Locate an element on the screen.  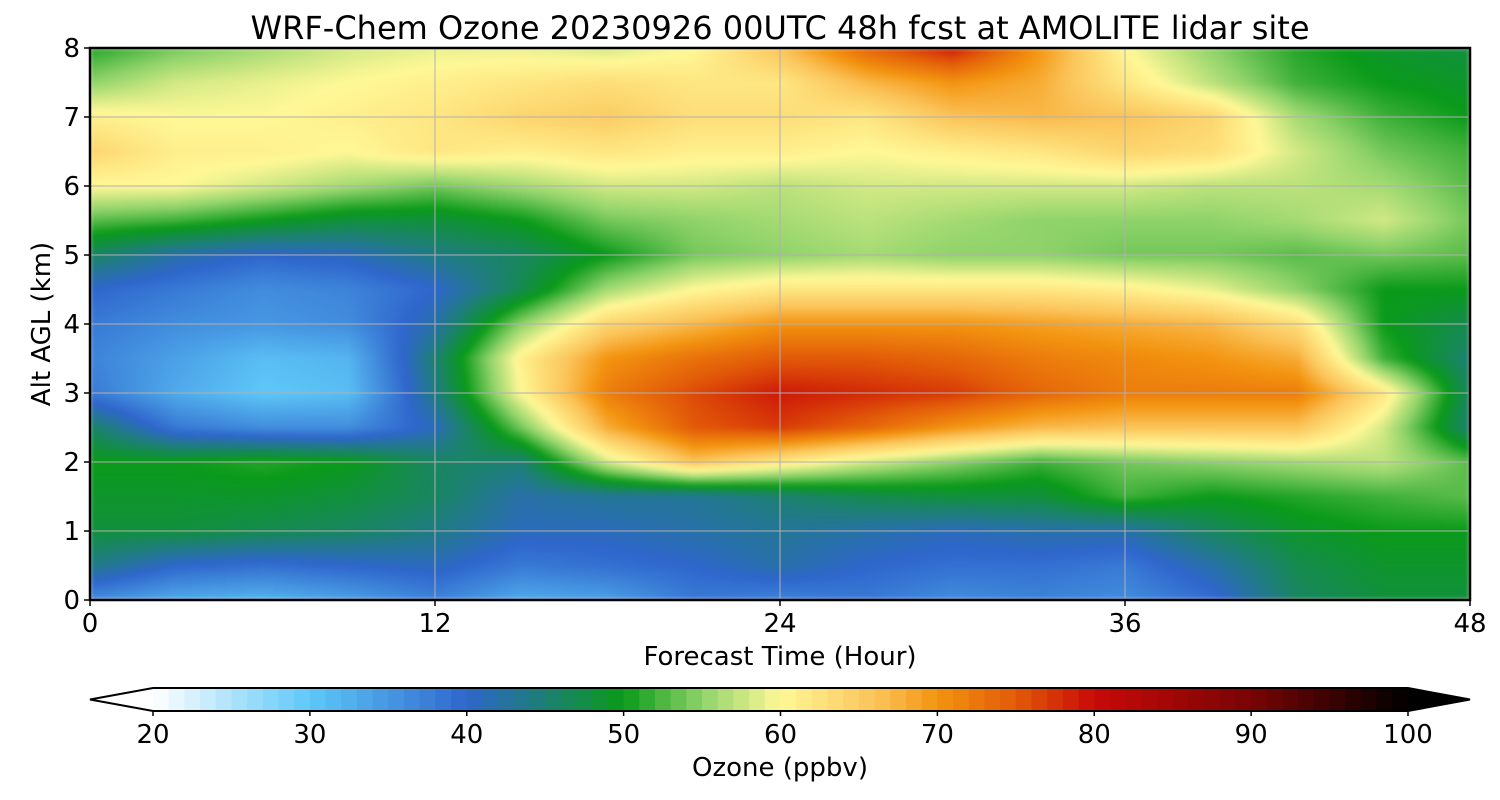
x-axis-ticks: 0 12 24 36 48 is located at coordinates (784, 619).